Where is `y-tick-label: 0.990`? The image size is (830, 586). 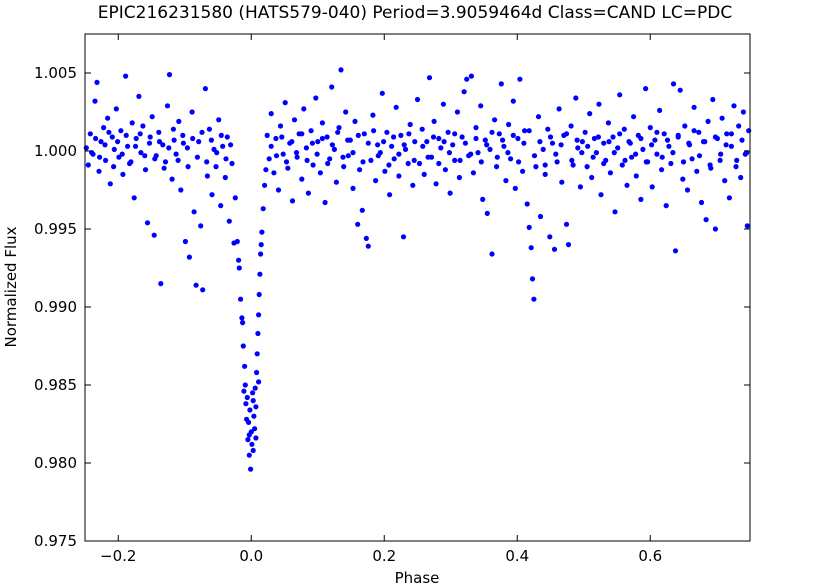 y-tick-label: 0.990 is located at coordinates (55, 307).